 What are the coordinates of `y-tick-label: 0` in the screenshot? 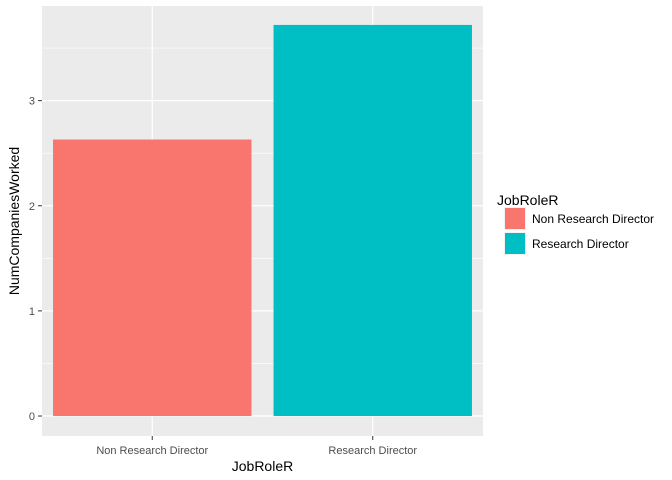 It's located at (32, 417).